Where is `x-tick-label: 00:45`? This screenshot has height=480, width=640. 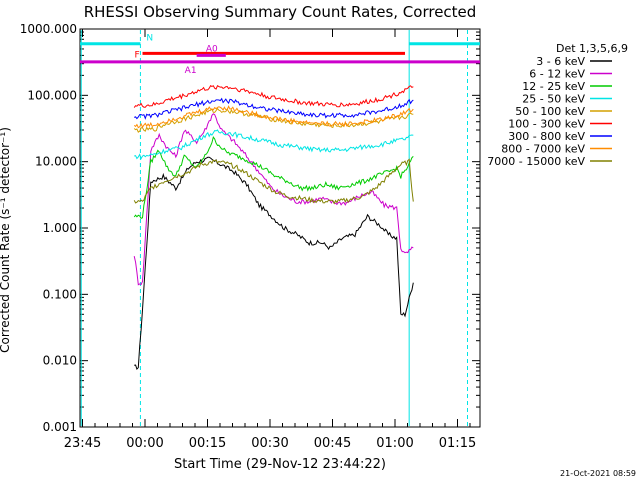 x-tick-label: 00:45 is located at coordinates (332, 443).